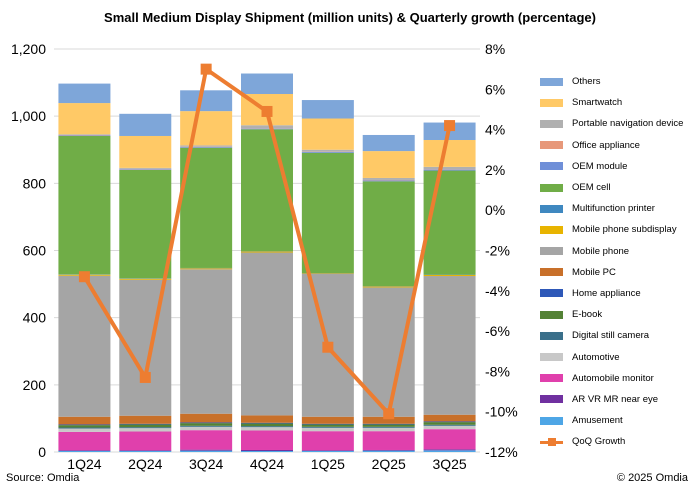  I want to click on legend-item: QoQ Growth, so click(620, 441).